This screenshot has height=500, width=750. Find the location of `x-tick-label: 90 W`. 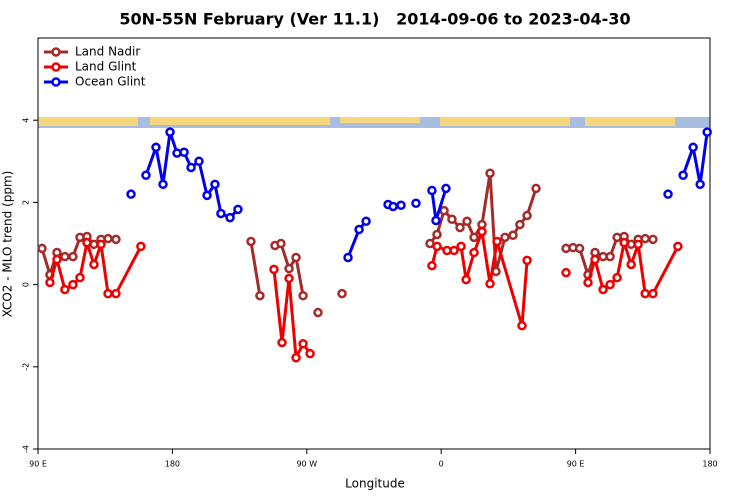

x-tick-label: 90 W is located at coordinates (306, 464).